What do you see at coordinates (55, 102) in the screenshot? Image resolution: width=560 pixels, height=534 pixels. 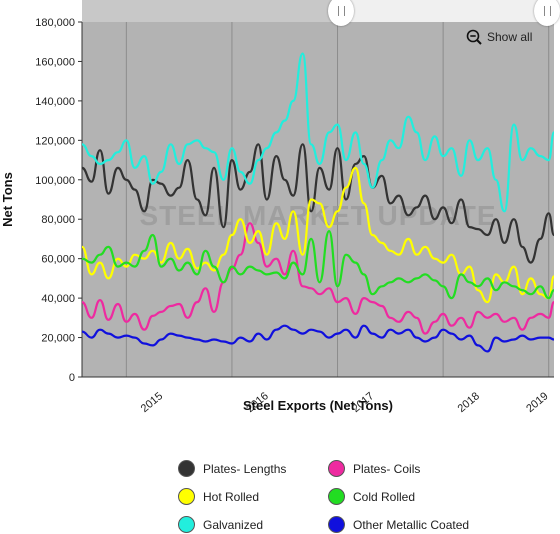 I see `y-tick-label: 140,000` at bounding box center [55, 102].